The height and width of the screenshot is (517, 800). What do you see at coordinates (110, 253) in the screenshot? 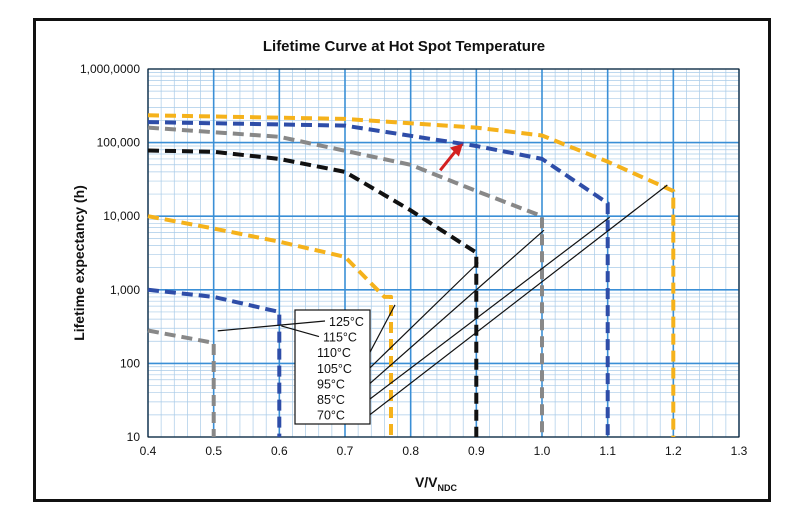
I see `y-tick-labels: 10 100 1,000 10,000 100,000 1,000,0000` at bounding box center [110, 253].